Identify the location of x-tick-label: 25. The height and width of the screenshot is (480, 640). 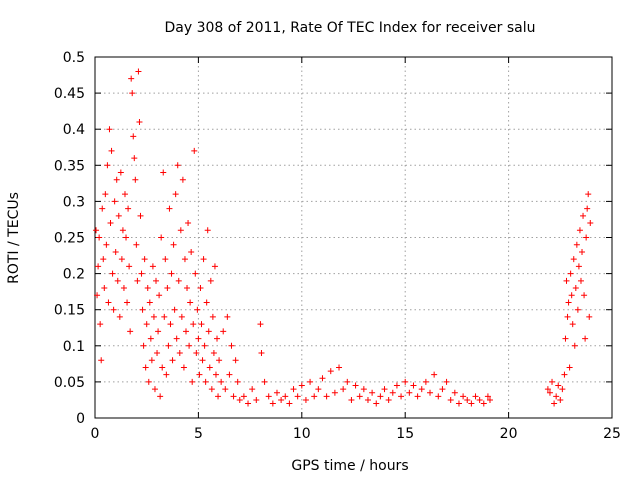
(612, 434).